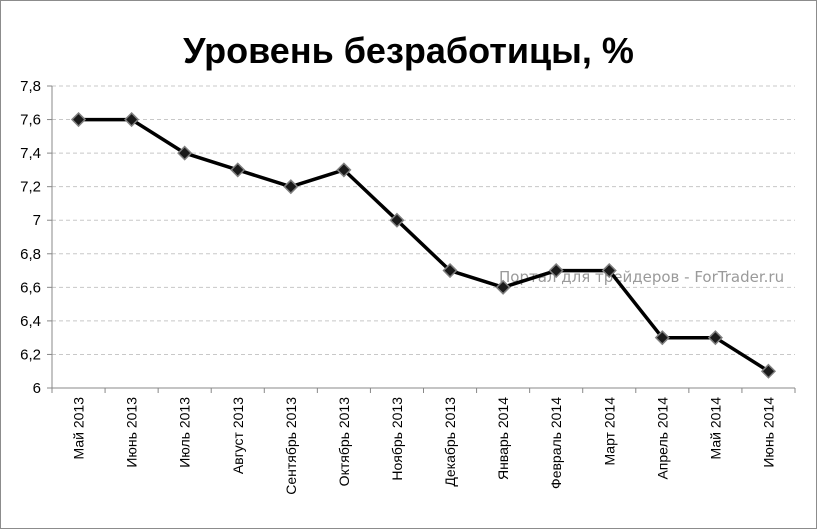 The height and width of the screenshot is (529, 817). Describe the element at coordinates (30, 187) in the screenshot. I see `y-tick-label: 7,2` at that location.